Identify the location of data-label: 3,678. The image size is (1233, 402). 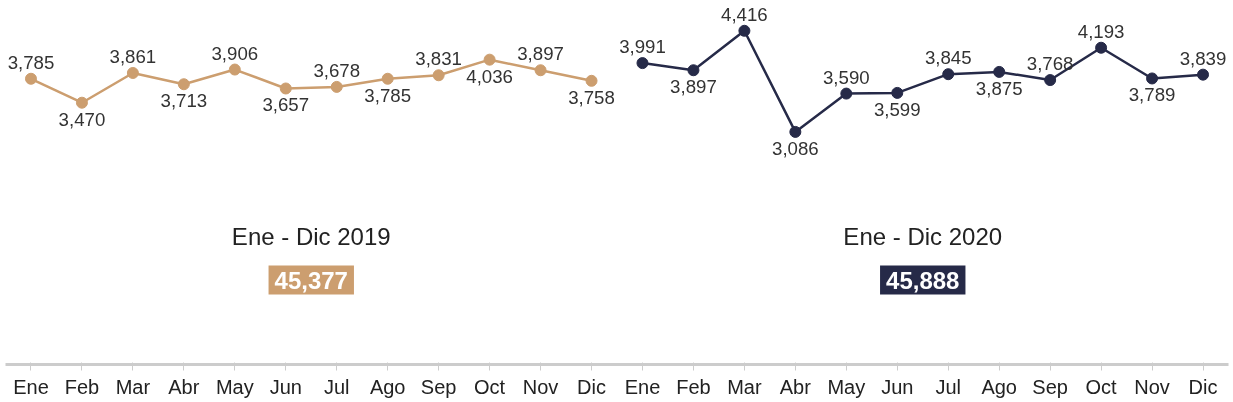
(337, 70).